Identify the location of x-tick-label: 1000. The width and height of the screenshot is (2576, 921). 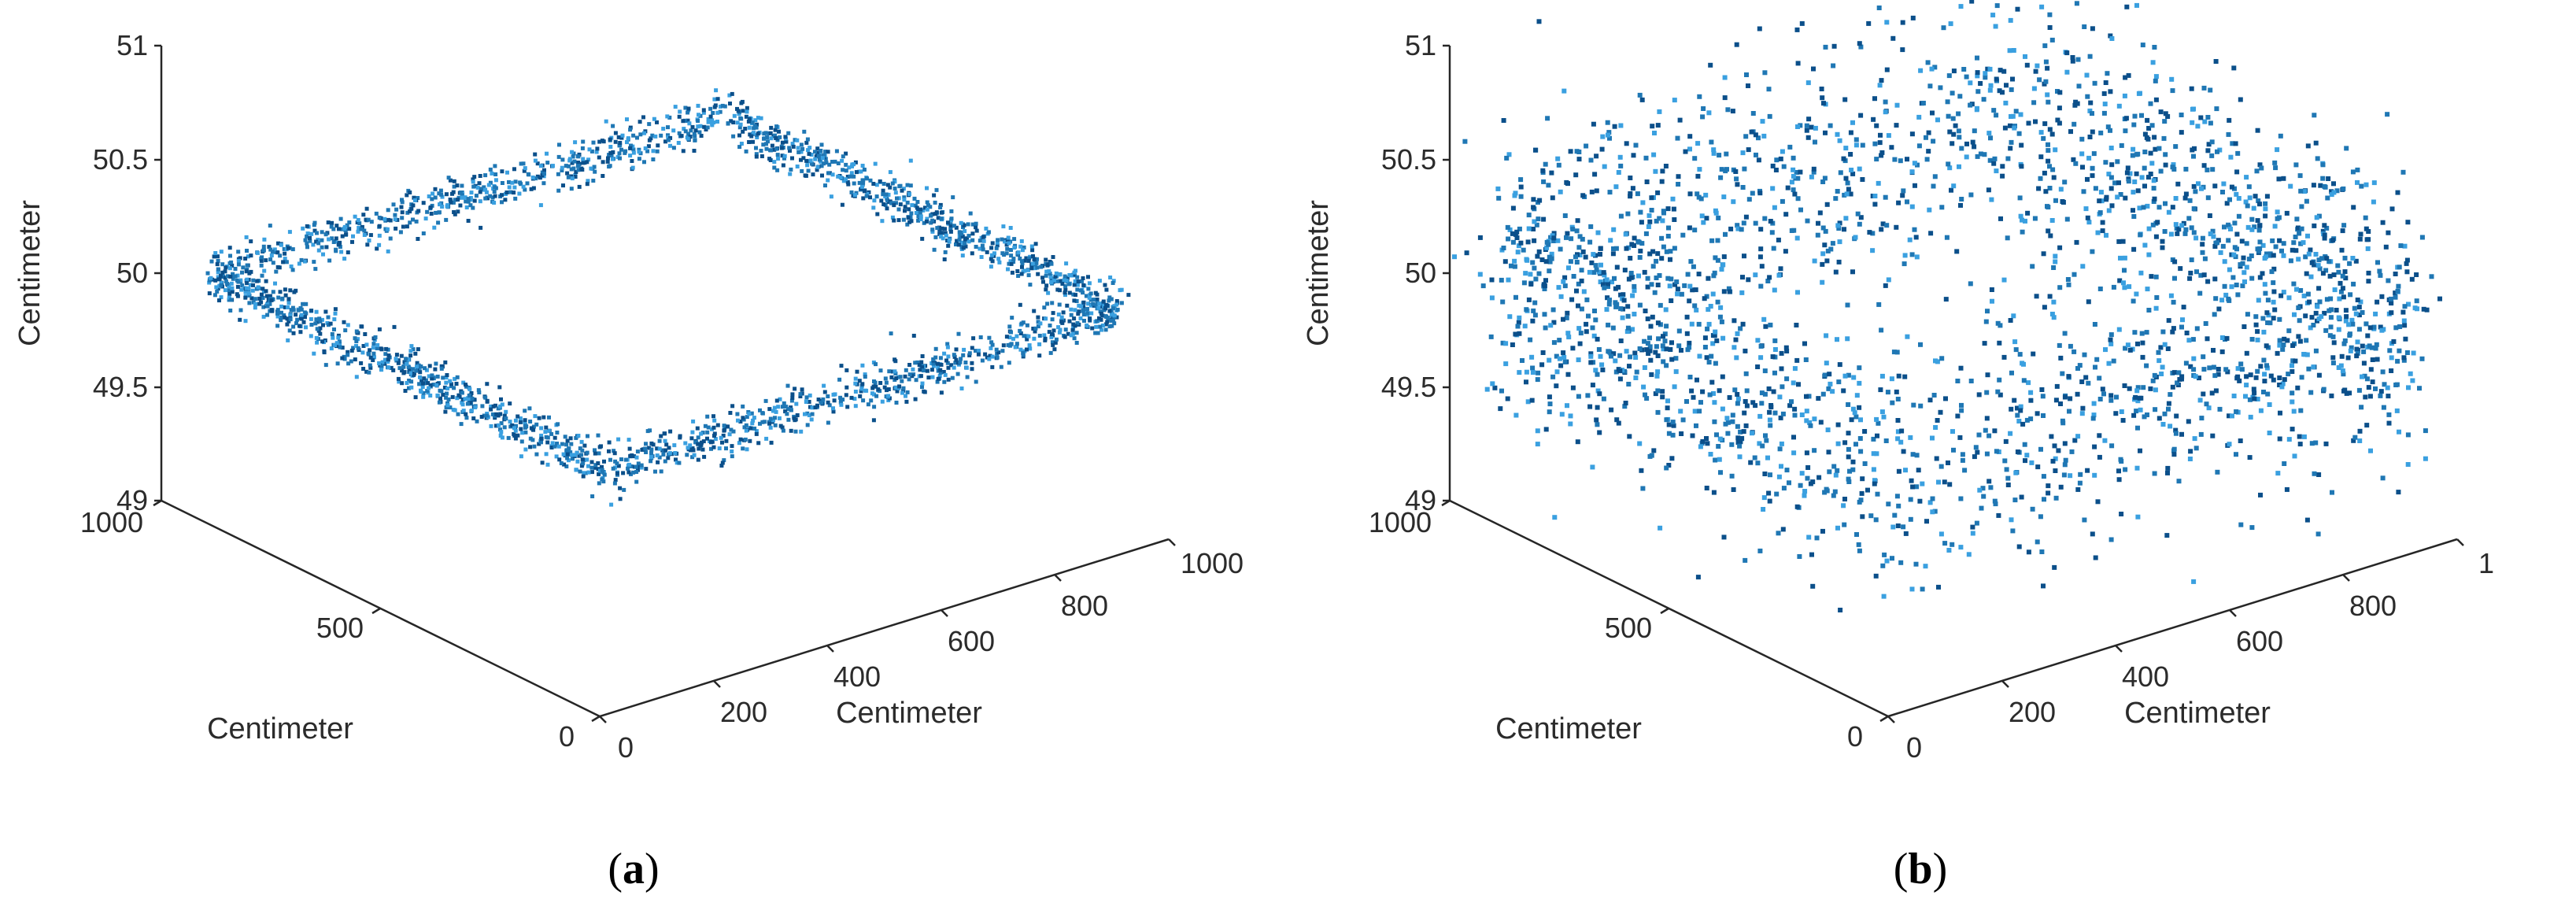
(1212, 563).